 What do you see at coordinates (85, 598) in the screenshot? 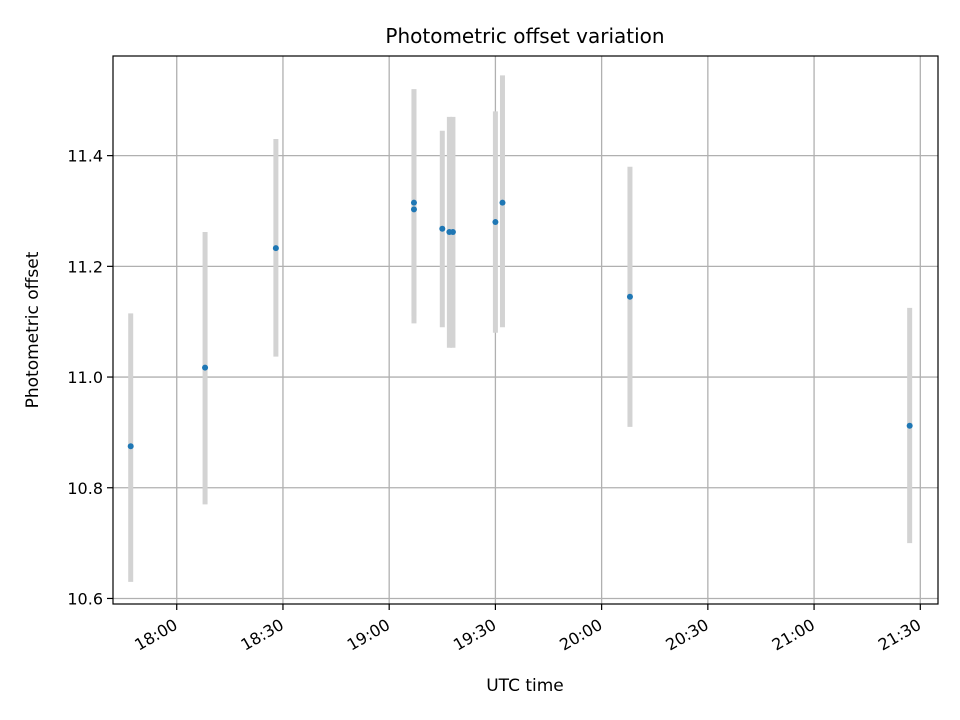
I see `y-tick-label: 10.6` at bounding box center [85, 598].